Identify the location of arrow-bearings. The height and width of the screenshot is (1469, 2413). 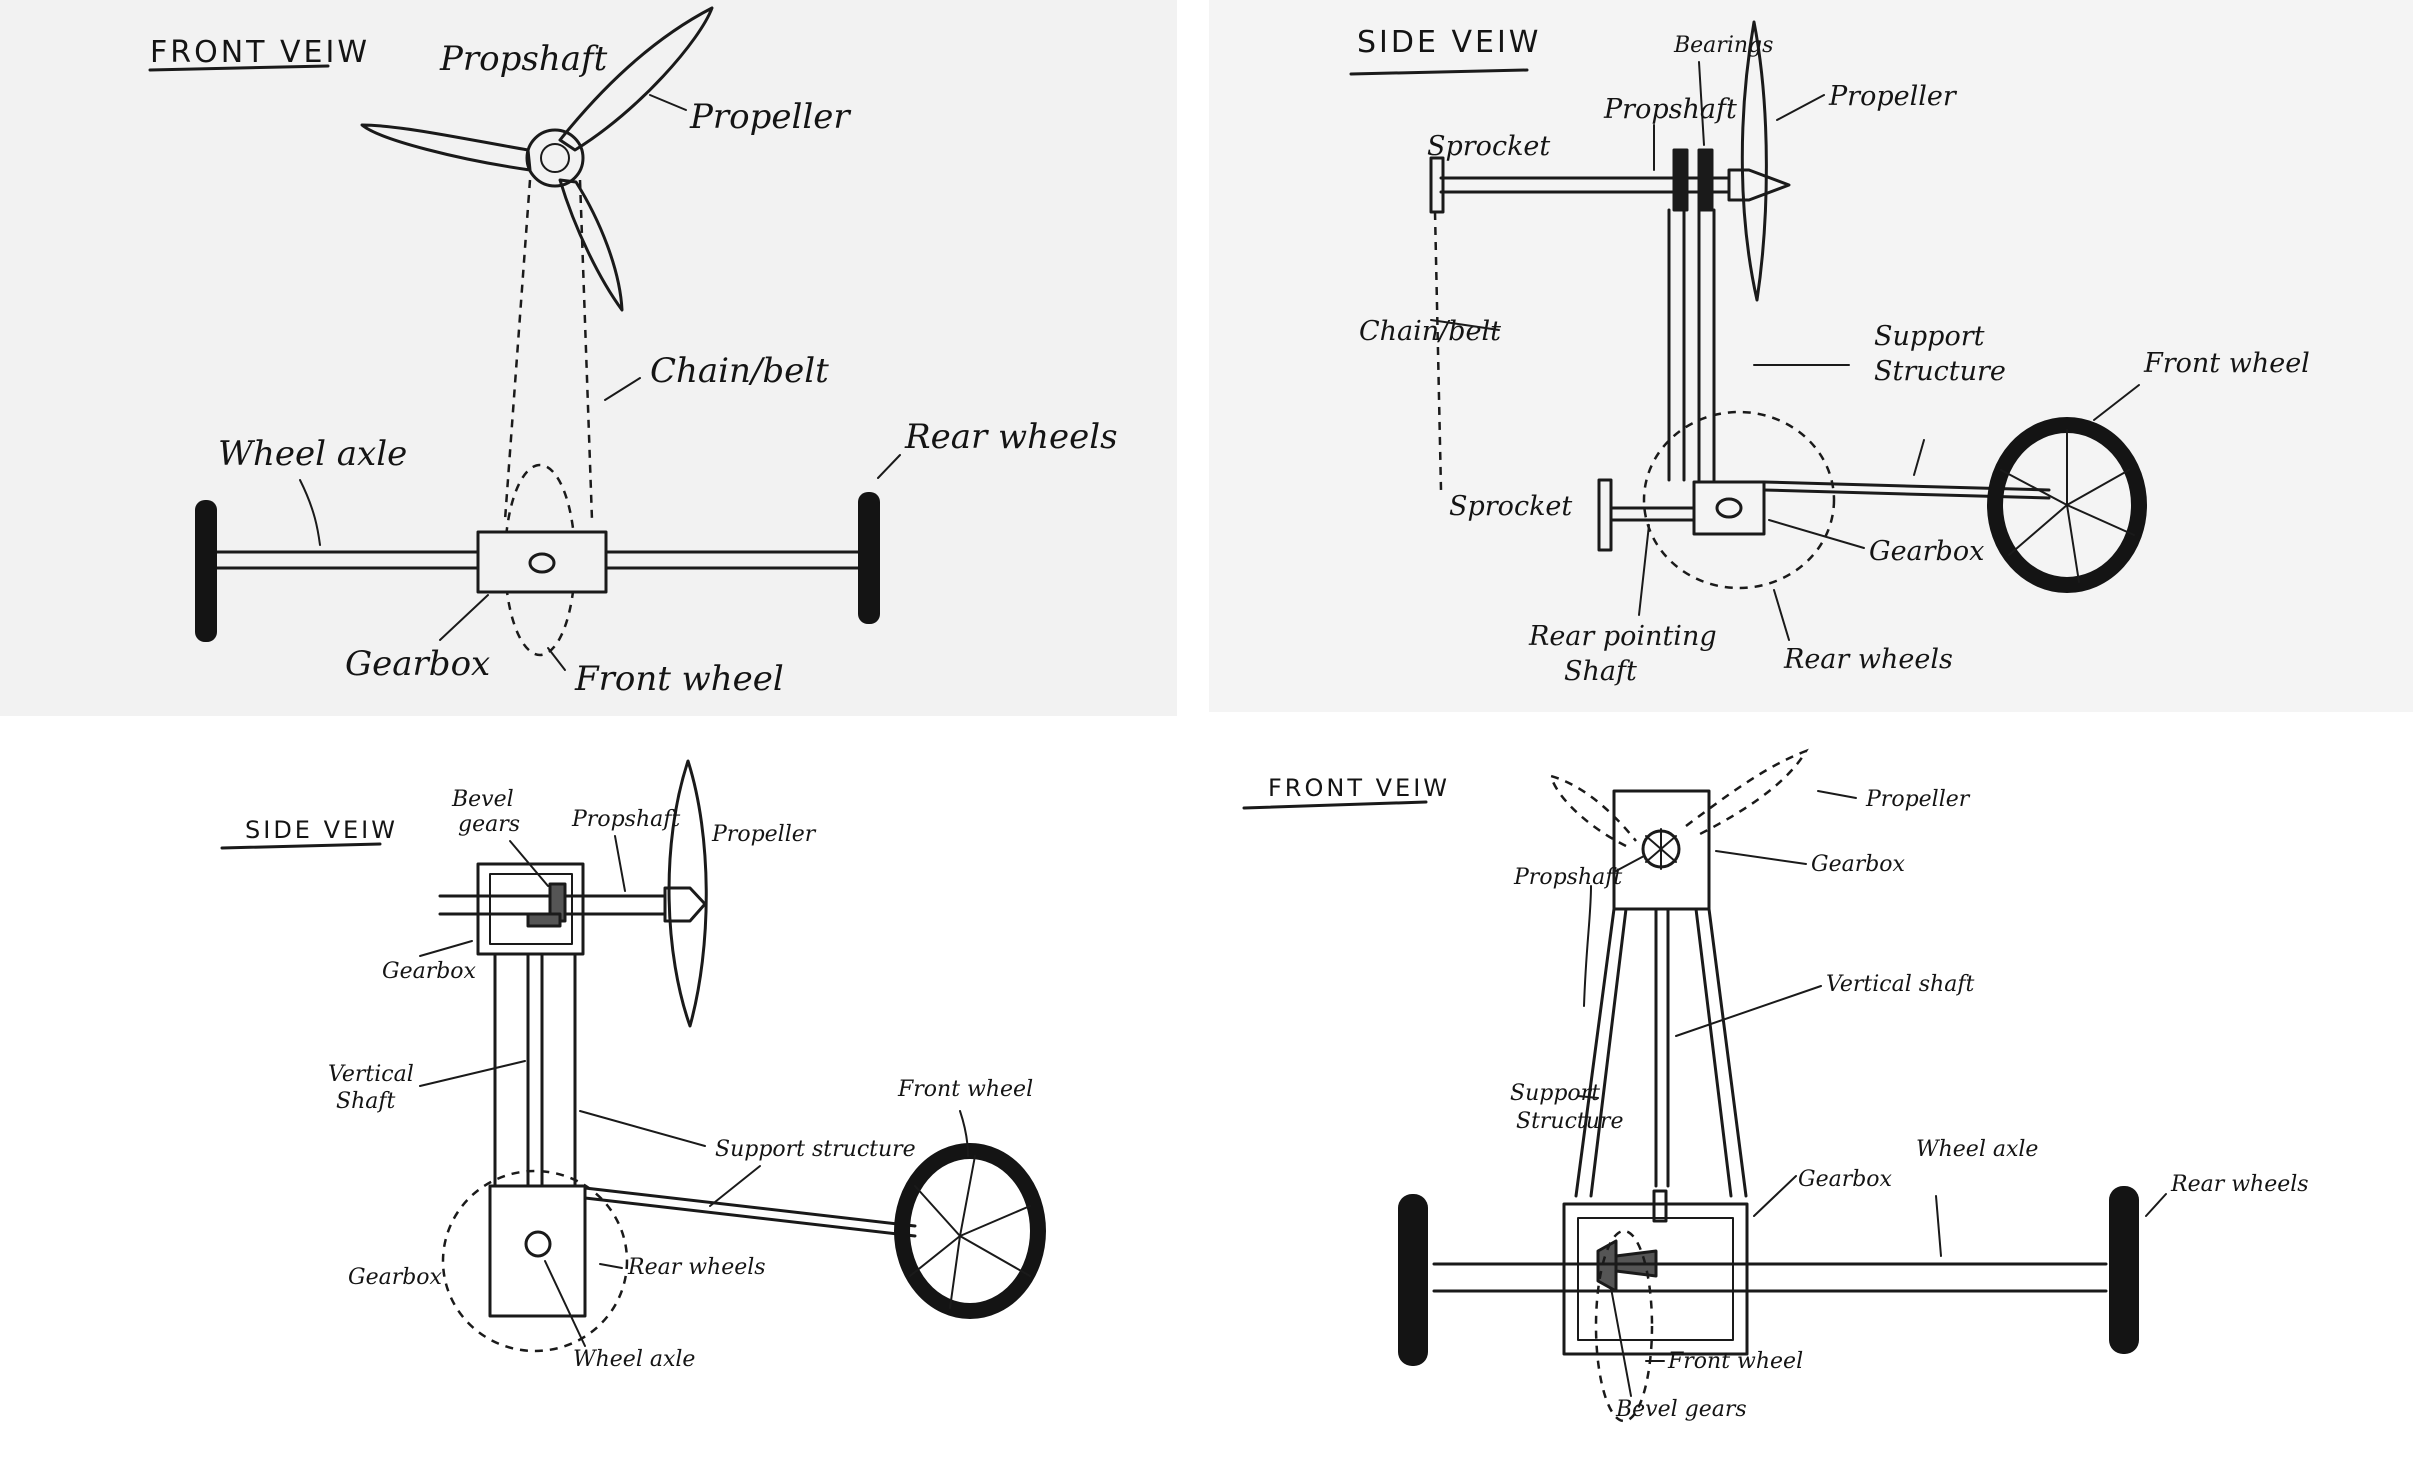
(1701, 103).